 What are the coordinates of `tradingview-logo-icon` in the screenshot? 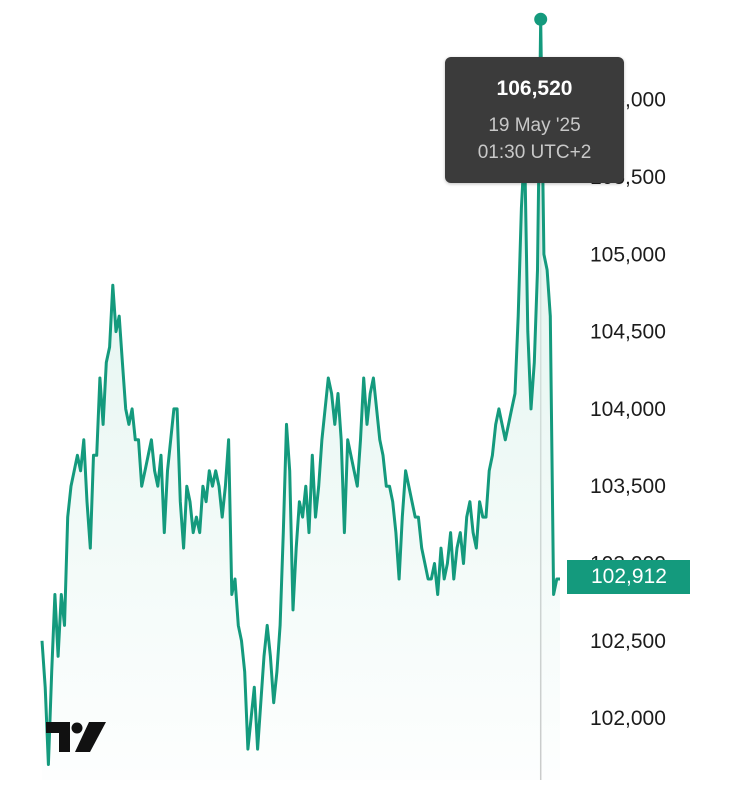 It's located at (76, 737).